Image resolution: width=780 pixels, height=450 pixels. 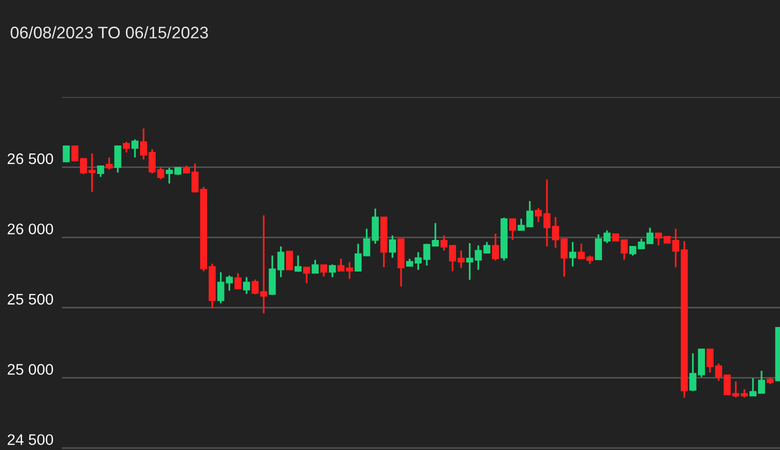 What do you see at coordinates (31, 369) in the screenshot?
I see `y-tick-label: 25 000` at bounding box center [31, 369].